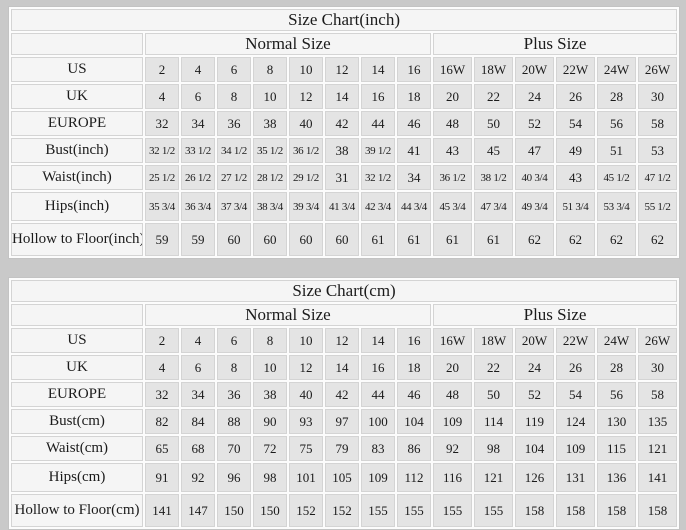 The image size is (686, 530). What do you see at coordinates (343, 268) in the screenshot?
I see `table-gap` at bounding box center [343, 268].